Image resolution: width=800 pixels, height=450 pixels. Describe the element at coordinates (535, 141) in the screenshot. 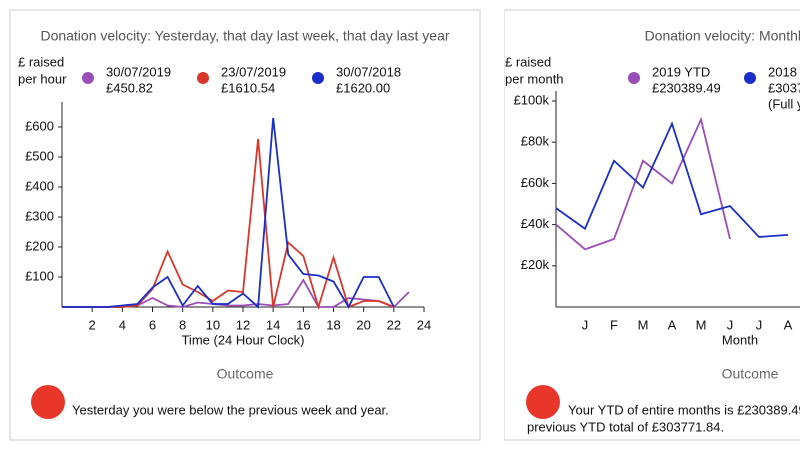

I see `y-tick-label: £80k` at that location.